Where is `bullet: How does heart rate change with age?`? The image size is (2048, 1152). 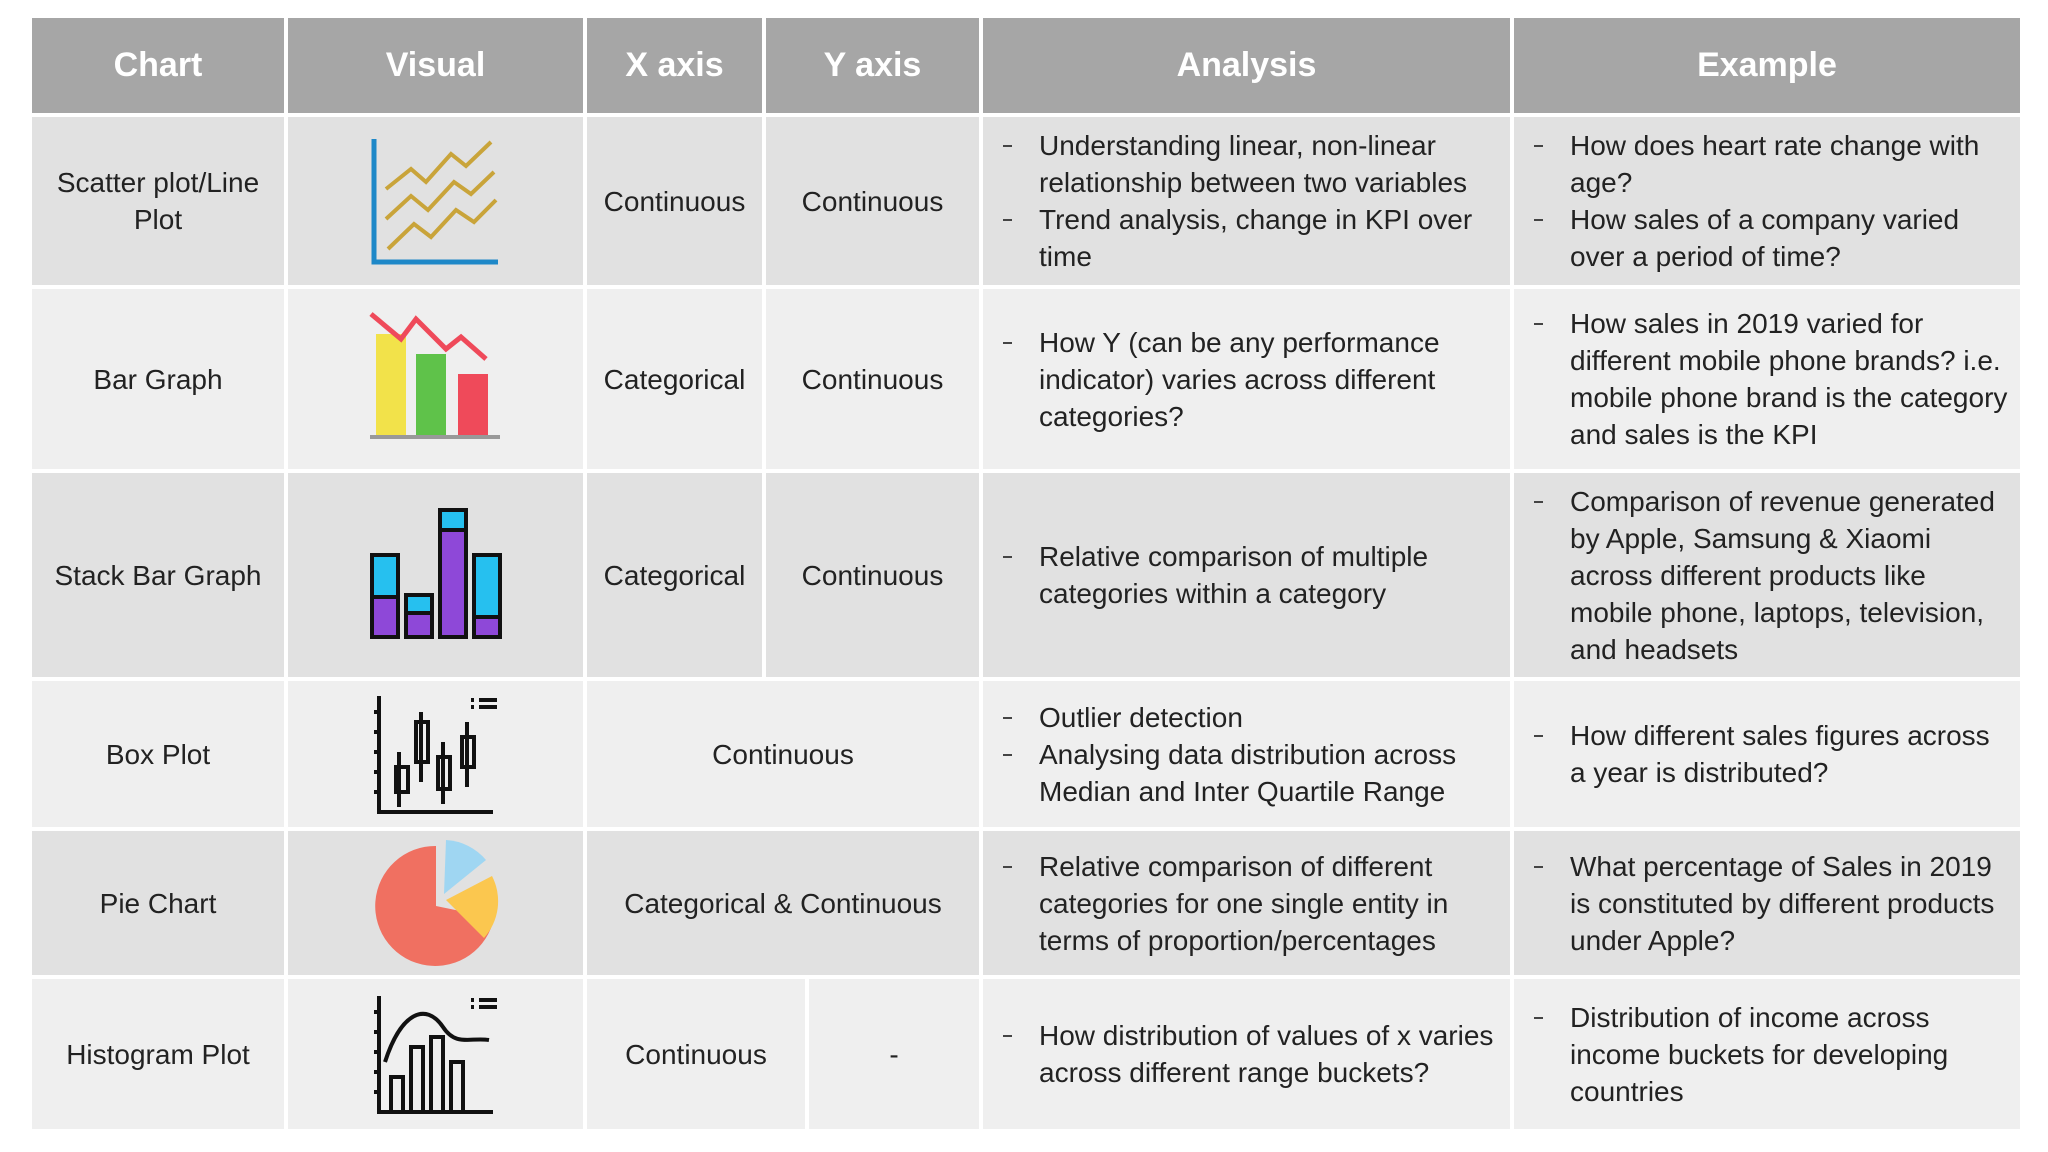
bullet: How does heart rate change with age? is located at coordinates (1763, 164).